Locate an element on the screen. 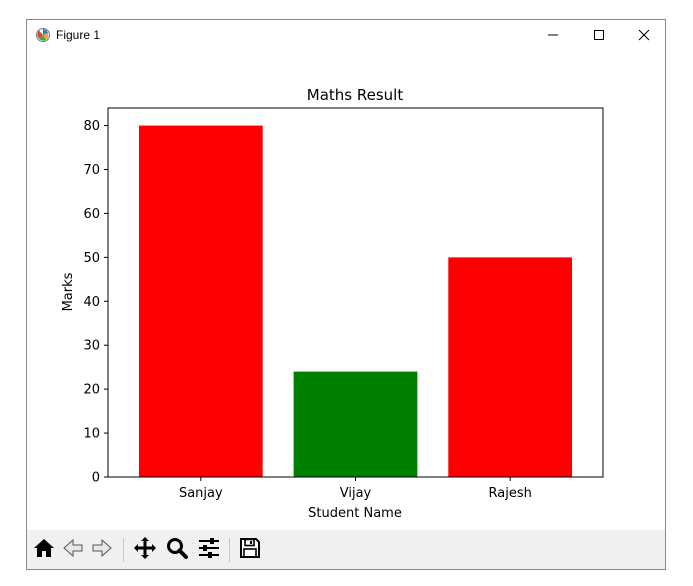 Image resolution: width=693 pixels, height=586 pixels. y-tick-label: 20 is located at coordinates (91, 390).